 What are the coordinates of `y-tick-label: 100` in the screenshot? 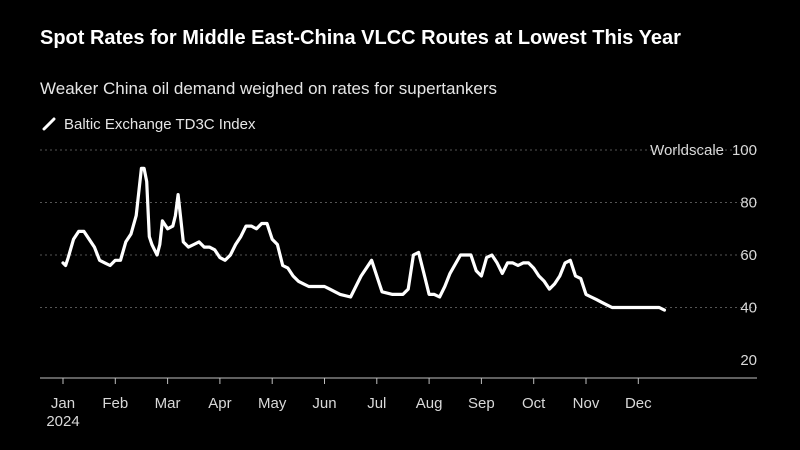 It's located at (744, 150).